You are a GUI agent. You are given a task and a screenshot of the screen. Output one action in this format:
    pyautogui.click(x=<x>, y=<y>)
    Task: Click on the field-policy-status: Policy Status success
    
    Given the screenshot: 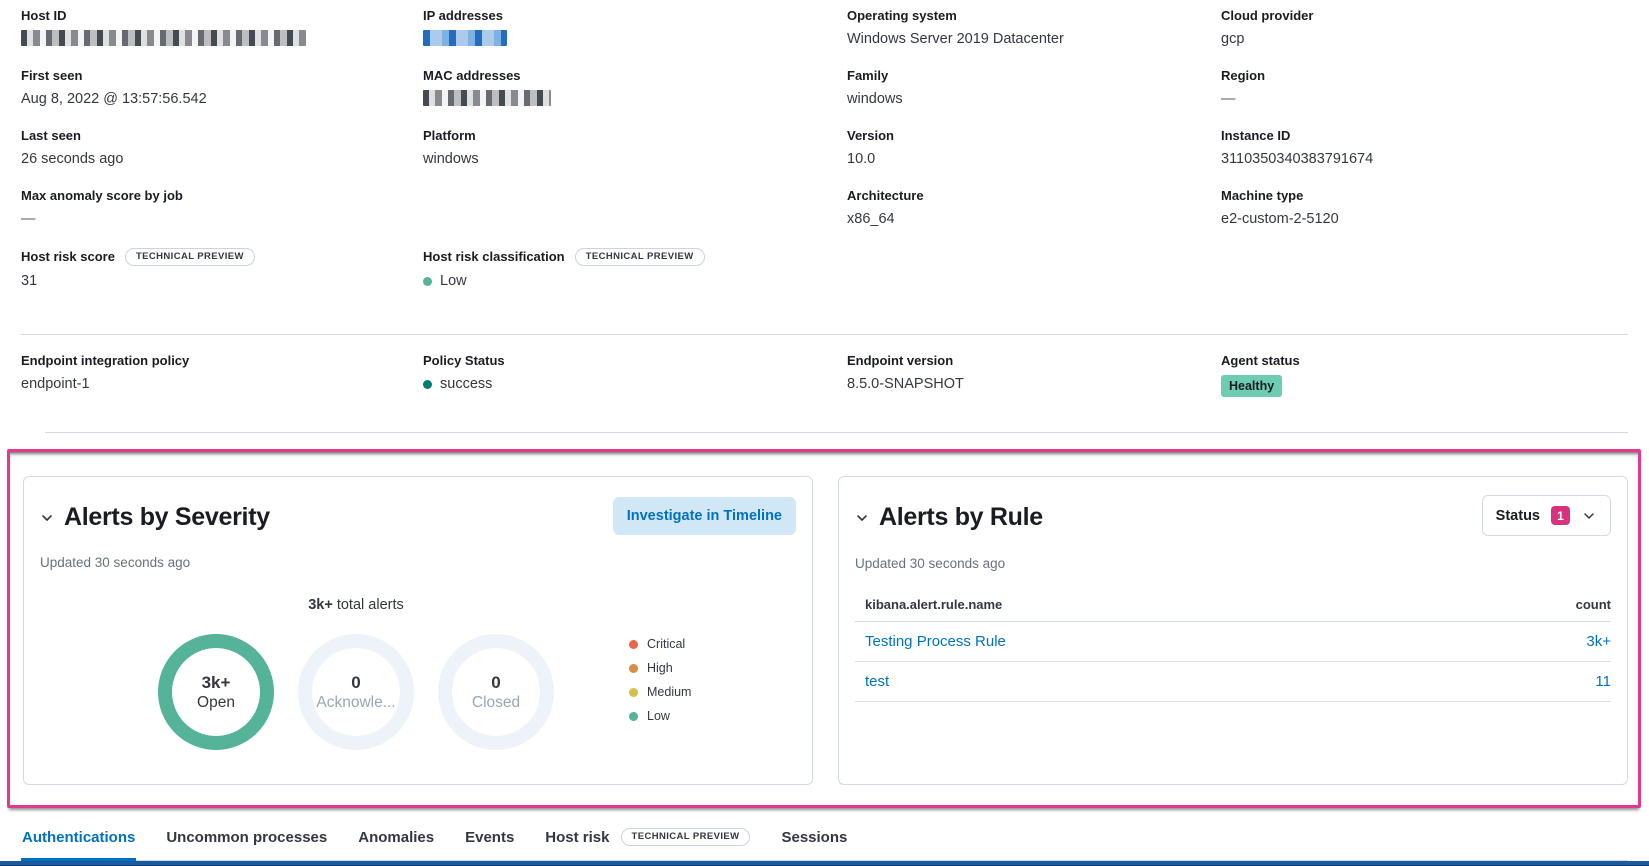 What is the action you would take?
    pyautogui.click(x=635, y=375)
    